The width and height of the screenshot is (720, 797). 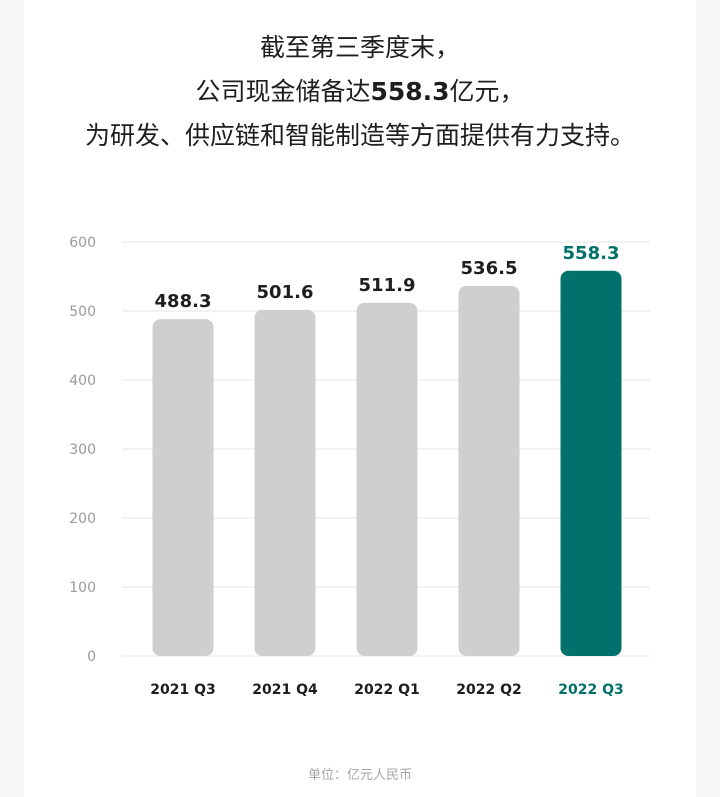 What do you see at coordinates (82, 450) in the screenshot?
I see `y-tick-label-300: 300` at bounding box center [82, 450].